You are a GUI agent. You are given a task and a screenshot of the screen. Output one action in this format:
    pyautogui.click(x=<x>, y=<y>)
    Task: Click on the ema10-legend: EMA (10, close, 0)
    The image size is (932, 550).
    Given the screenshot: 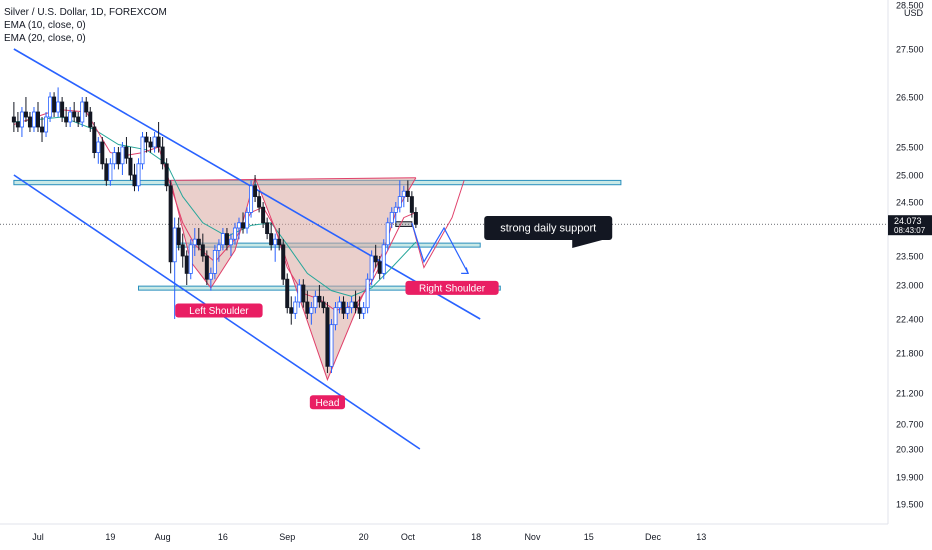 What is the action you would take?
    pyautogui.click(x=45, y=25)
    